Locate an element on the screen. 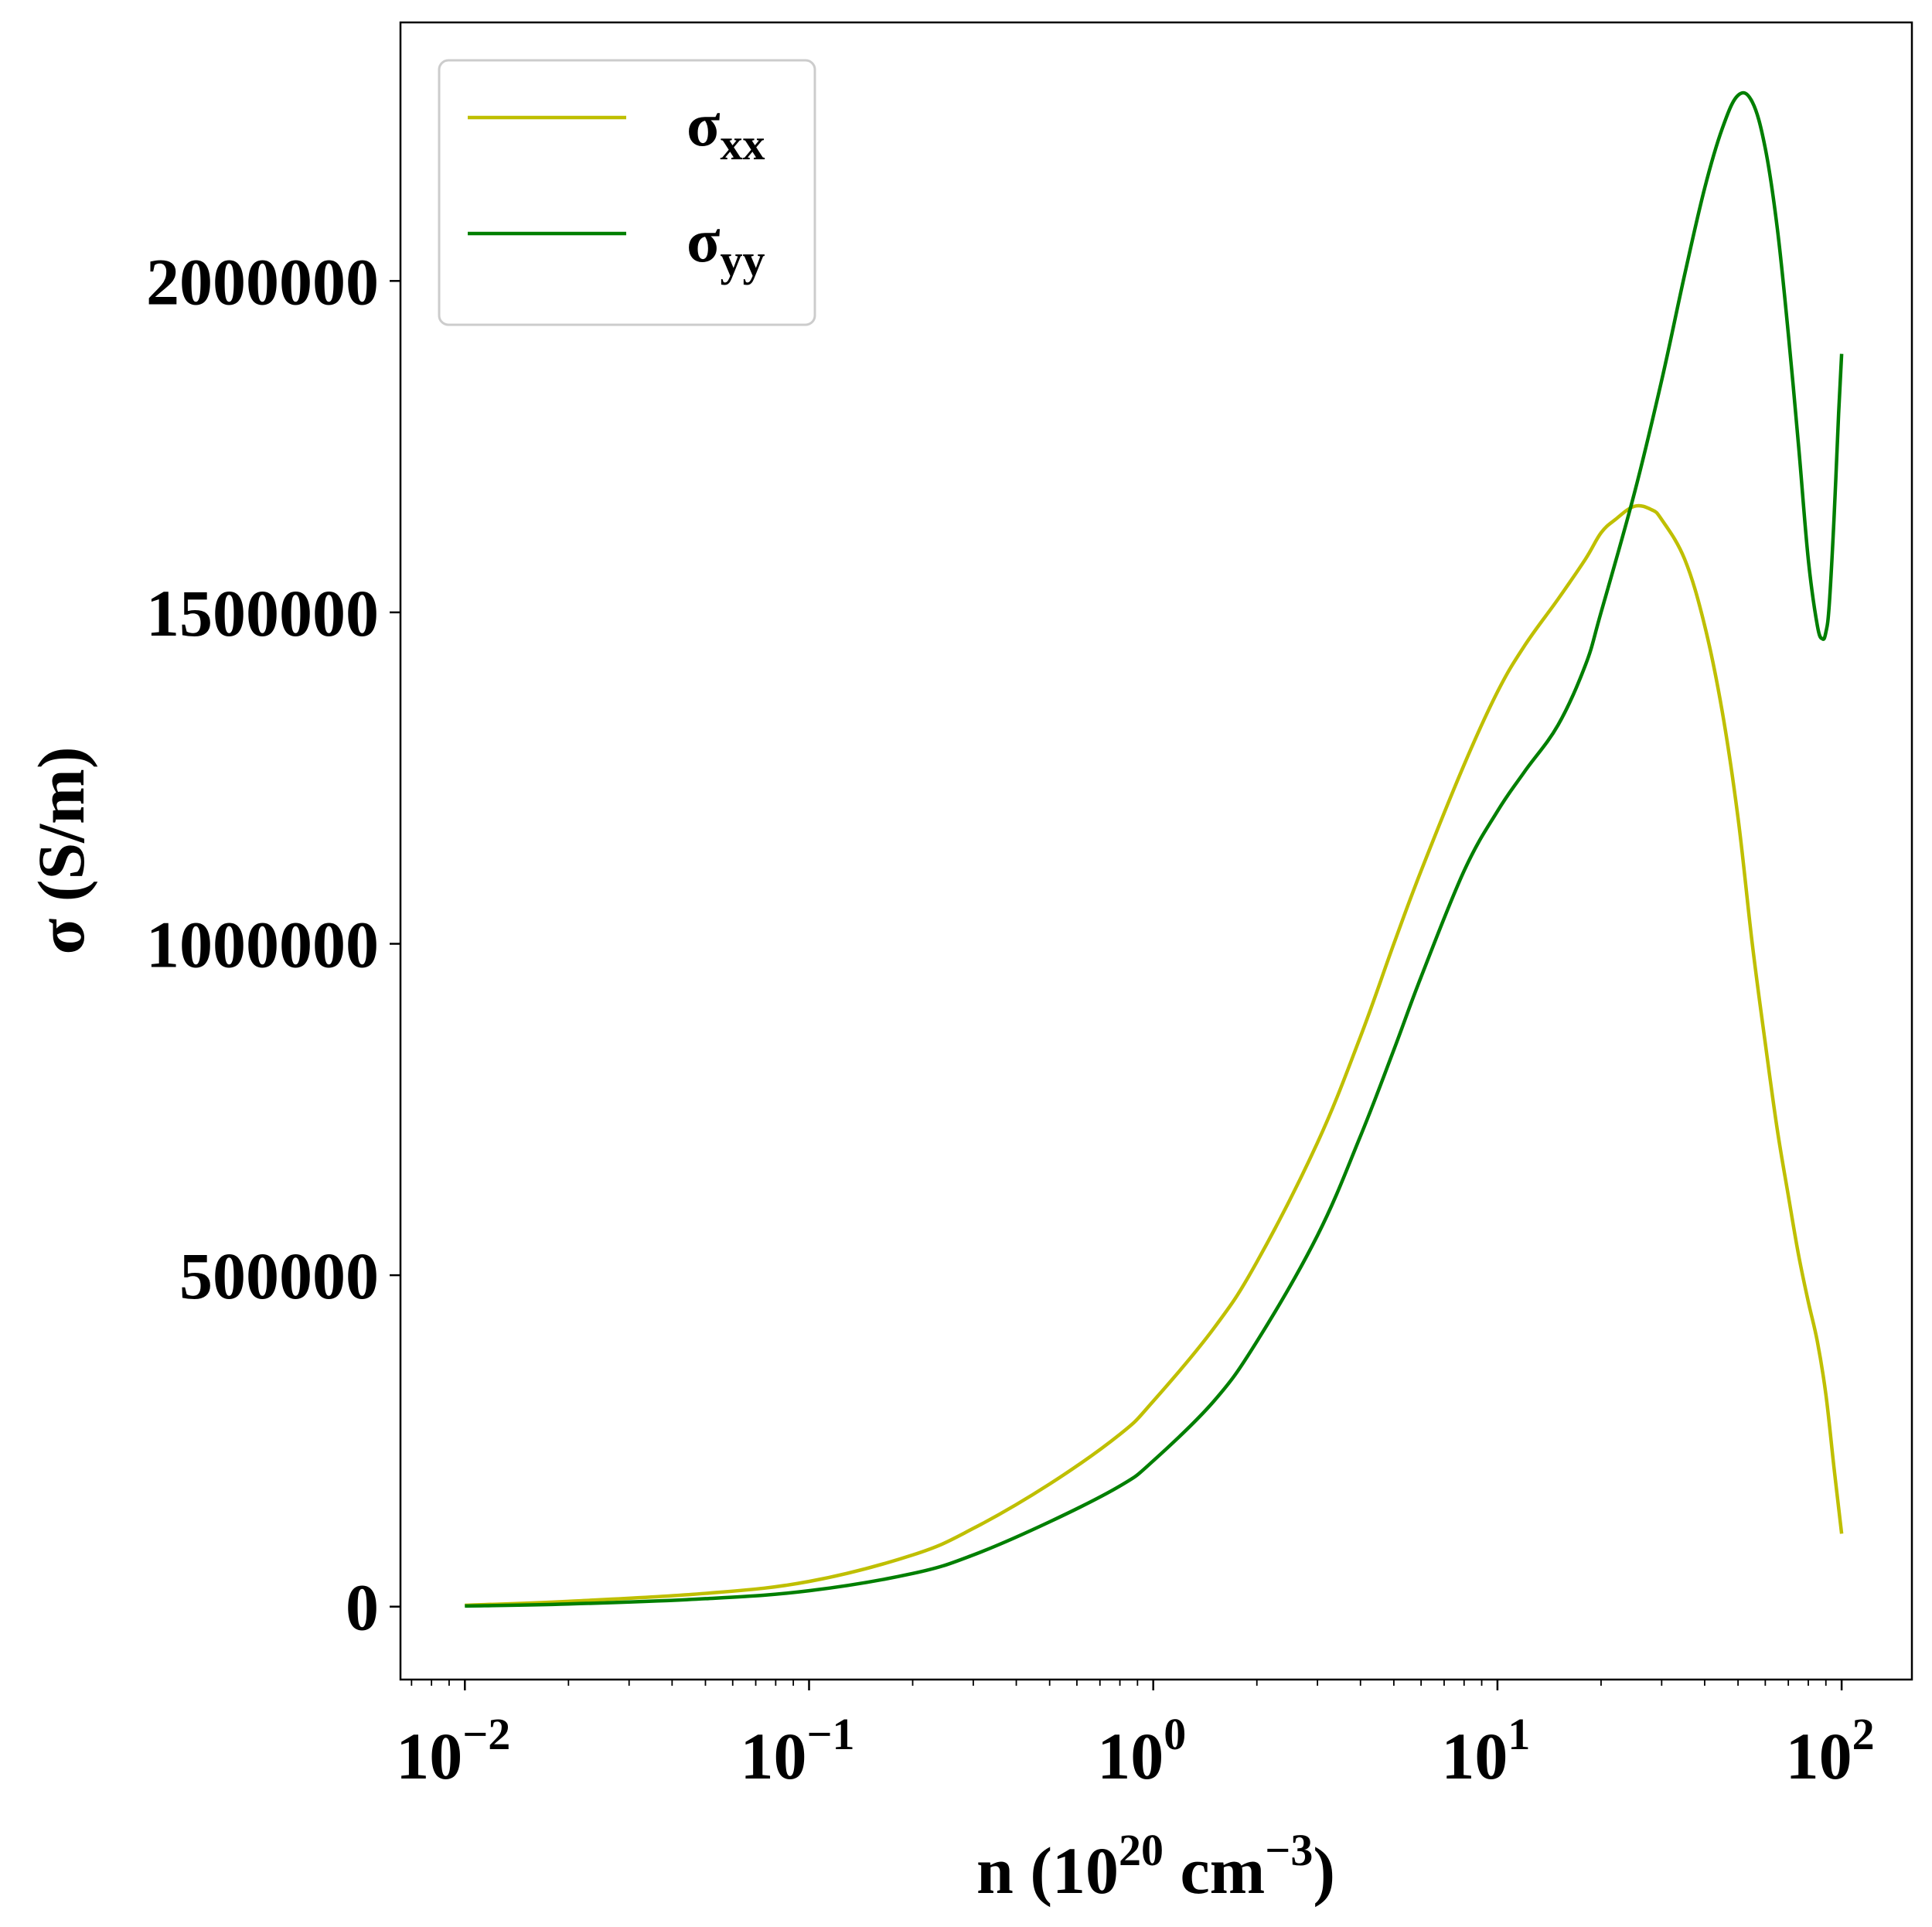 The image size is (1932, 1927). x-tick-label-exponent: 0 is located at coordinates (1175, 1734).